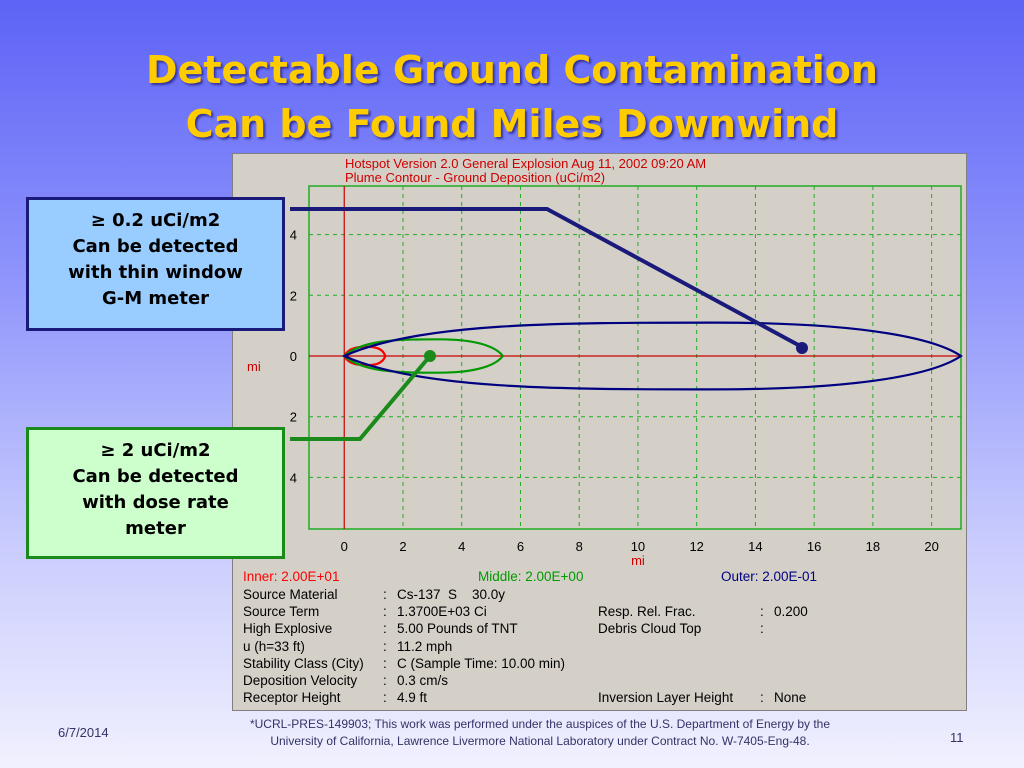  Describe the element at coordinates (290, 594) in the screenshot. I see `info-label: Source Material` at that location.